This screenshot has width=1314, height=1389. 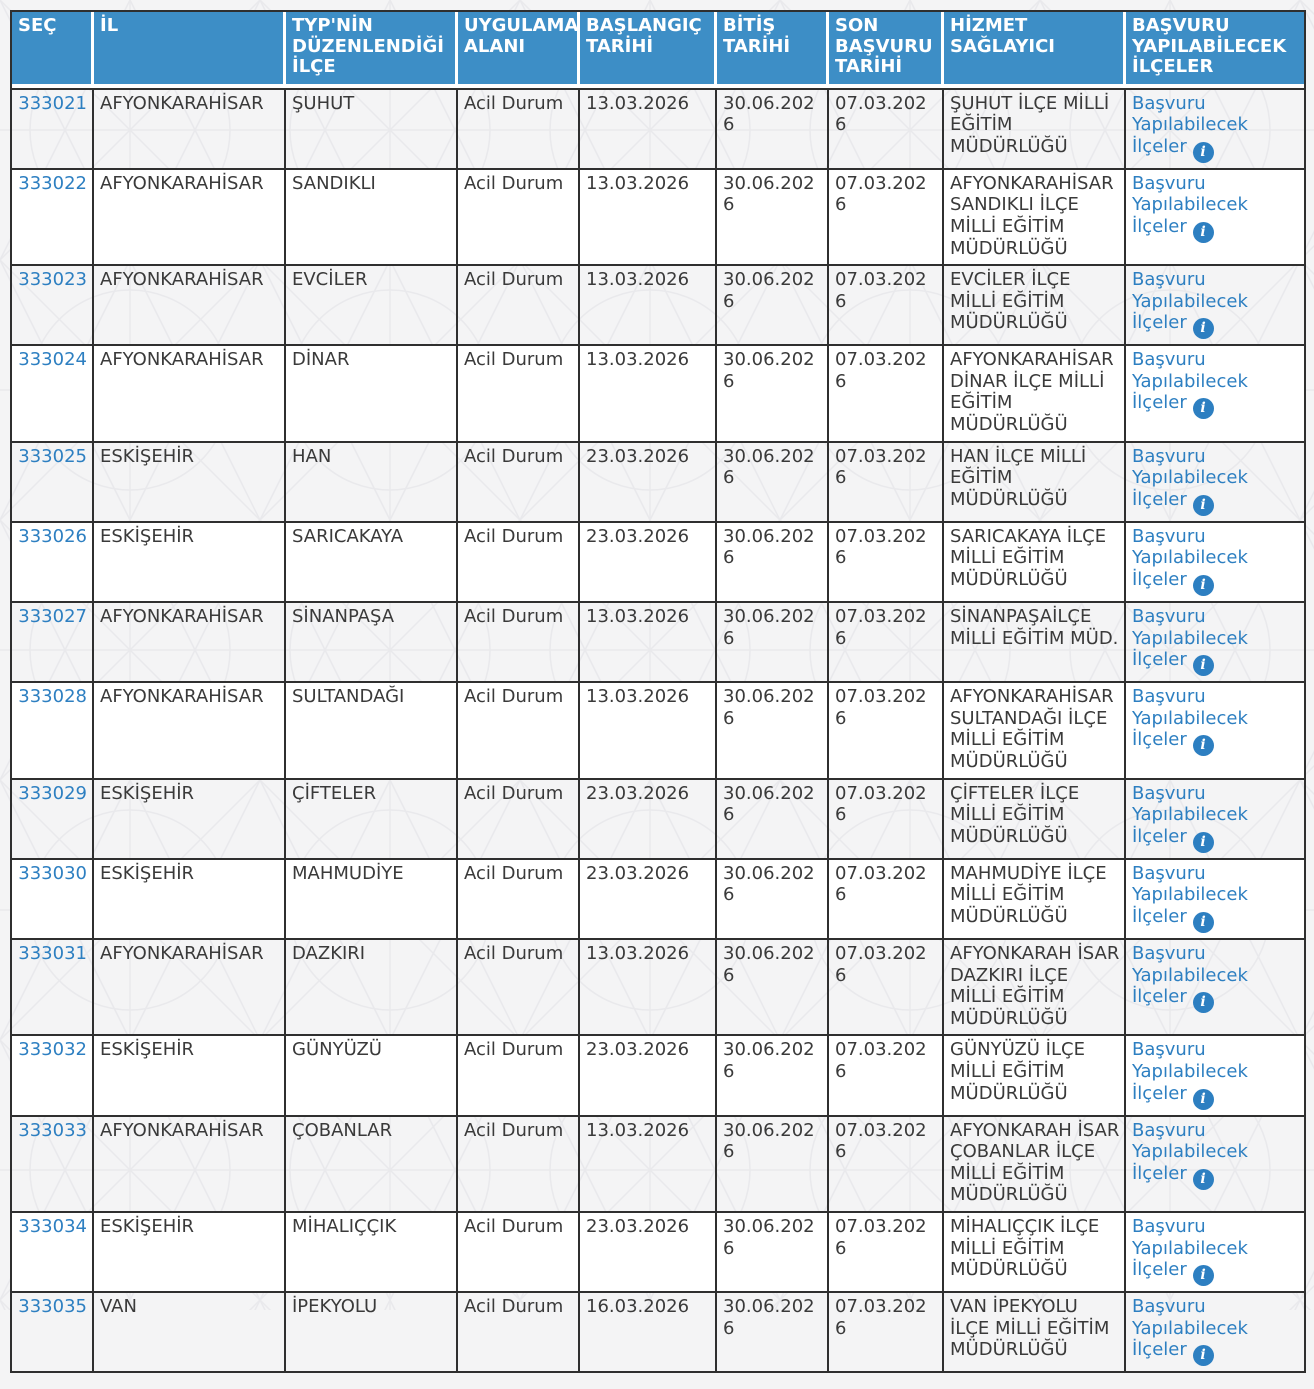 I want to click on listing-id-cell: 333035, so click(x=53, y=1332).